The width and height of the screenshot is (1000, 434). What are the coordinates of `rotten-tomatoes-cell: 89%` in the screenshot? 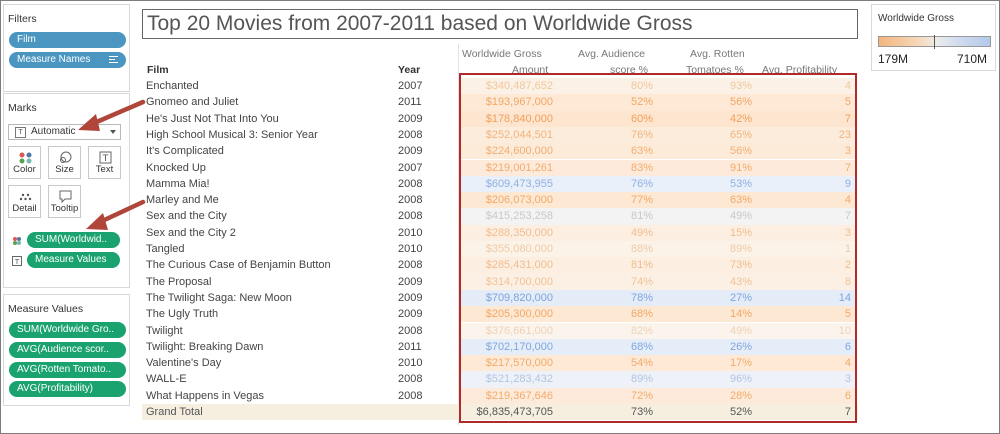 It's located at (740, 249).